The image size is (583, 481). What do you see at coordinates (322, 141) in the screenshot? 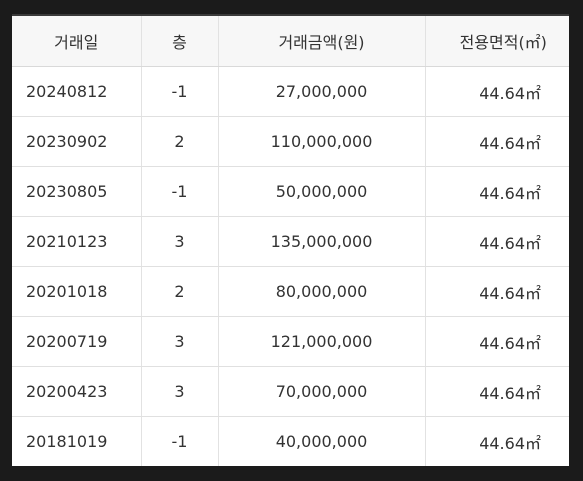
I see `cell-price: 110,000,000` at bounding box center [322, 141].